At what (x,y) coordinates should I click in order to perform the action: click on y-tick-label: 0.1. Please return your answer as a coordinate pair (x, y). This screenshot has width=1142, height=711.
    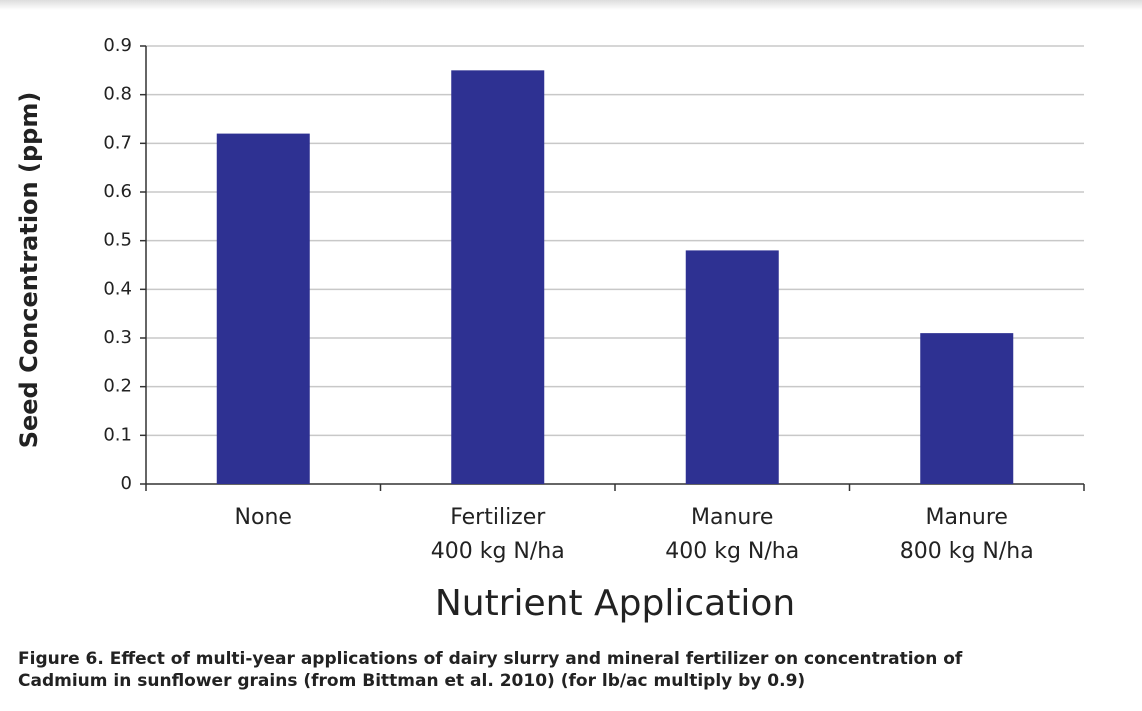
    Looking at the image, I should click on (117, 434).